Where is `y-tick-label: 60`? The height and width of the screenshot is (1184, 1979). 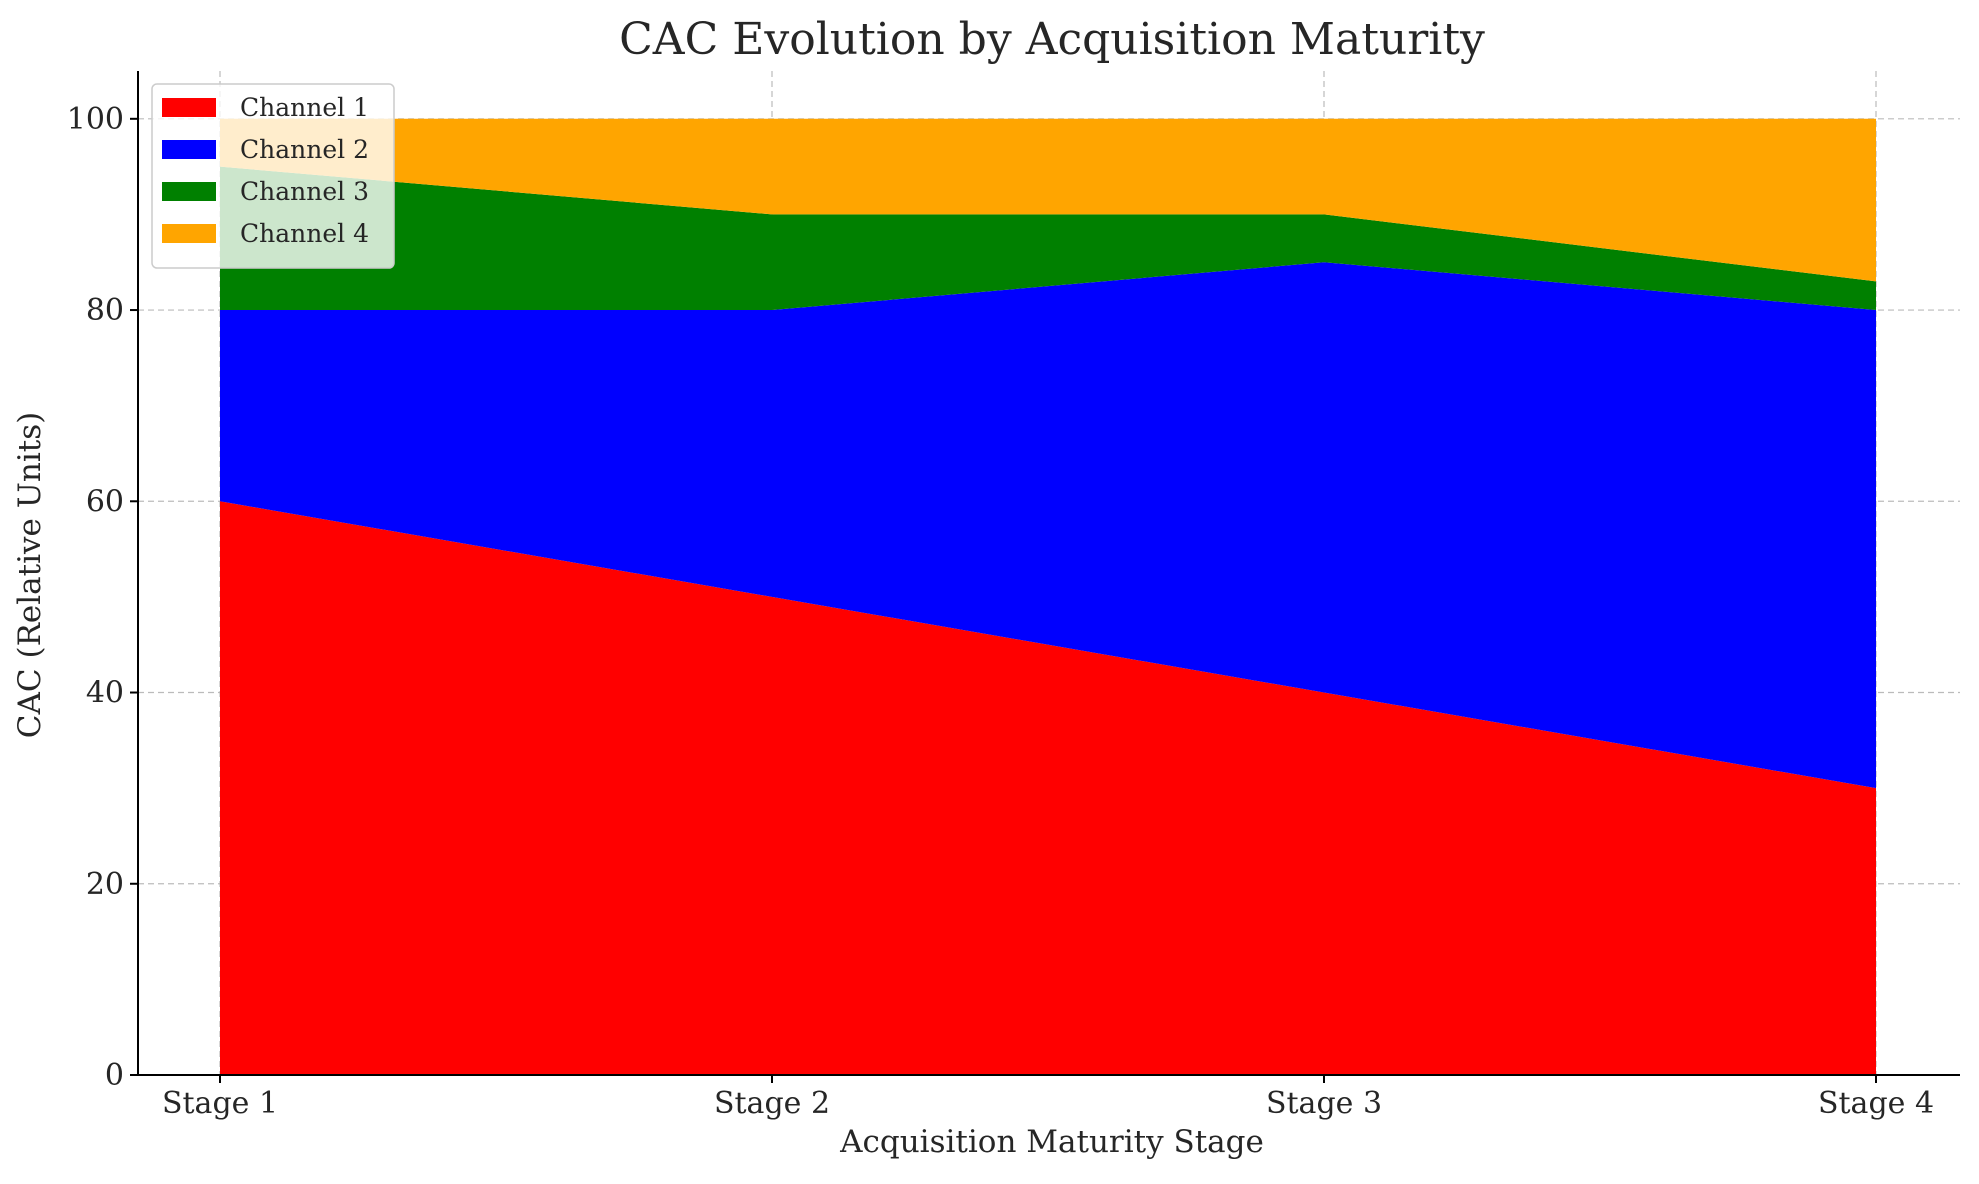 y-tick-label: 60 is located at coordinates (105, 501).